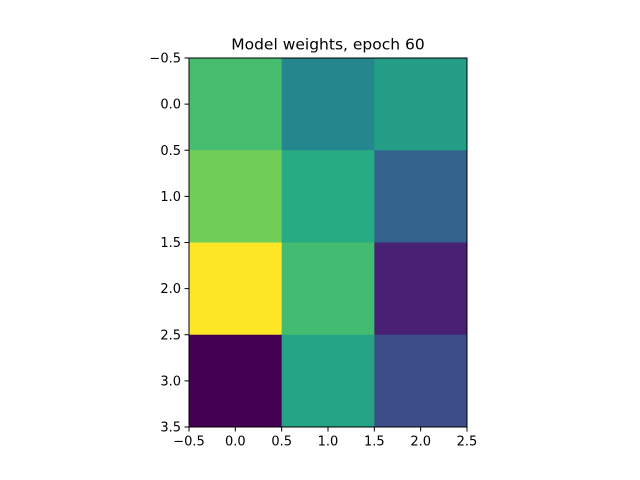  What do you see at coordinates (170, 197) in the screenshot?
I see `y-tick-label: 1.0` at bounding box center [170, 197].